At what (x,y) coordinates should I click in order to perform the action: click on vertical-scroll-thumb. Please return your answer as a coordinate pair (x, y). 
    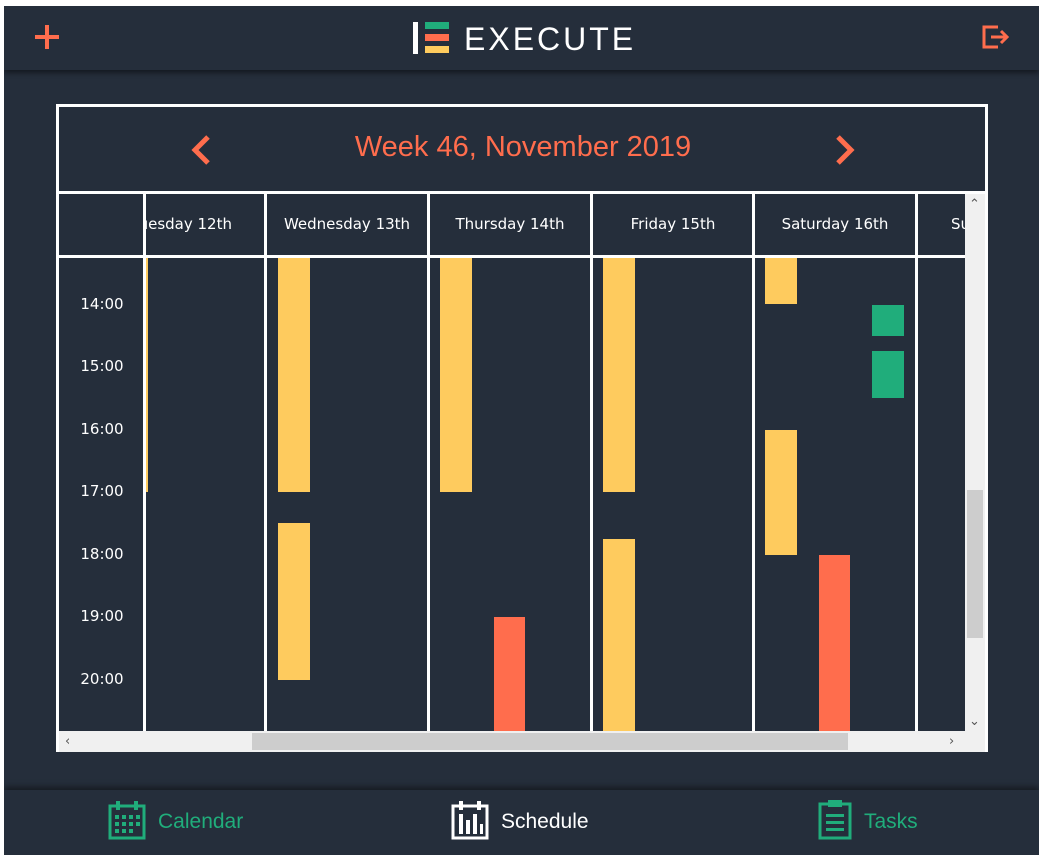
    Looking at the image, I should click on (975, 564).